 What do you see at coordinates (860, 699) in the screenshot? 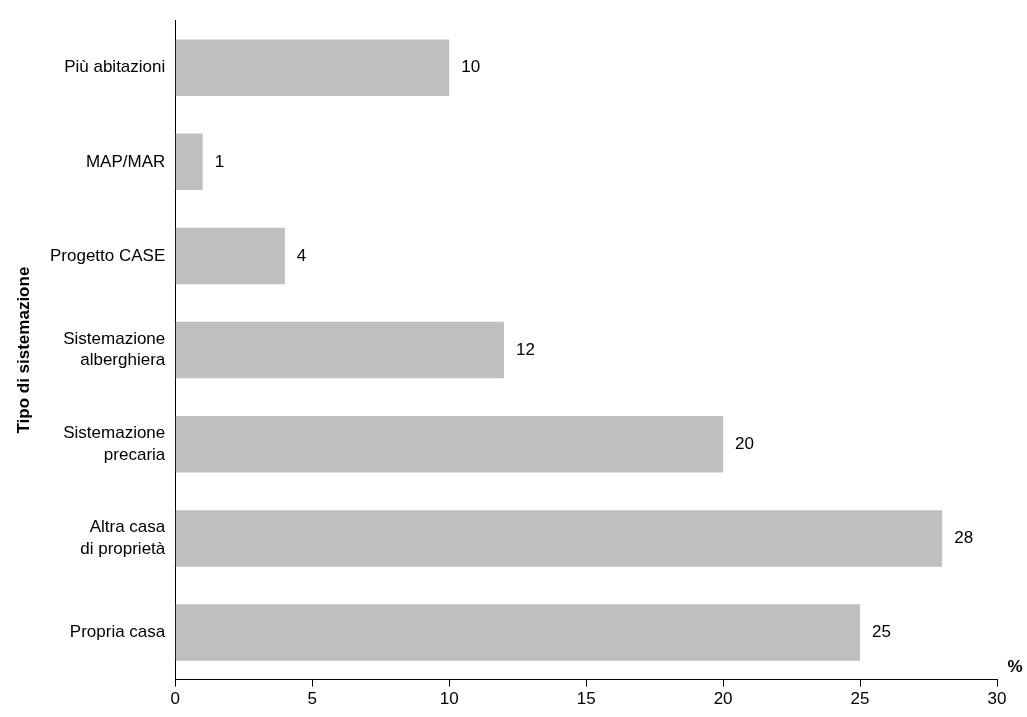
I see `x-tick-label: 25` at bounding box center [860, 699].